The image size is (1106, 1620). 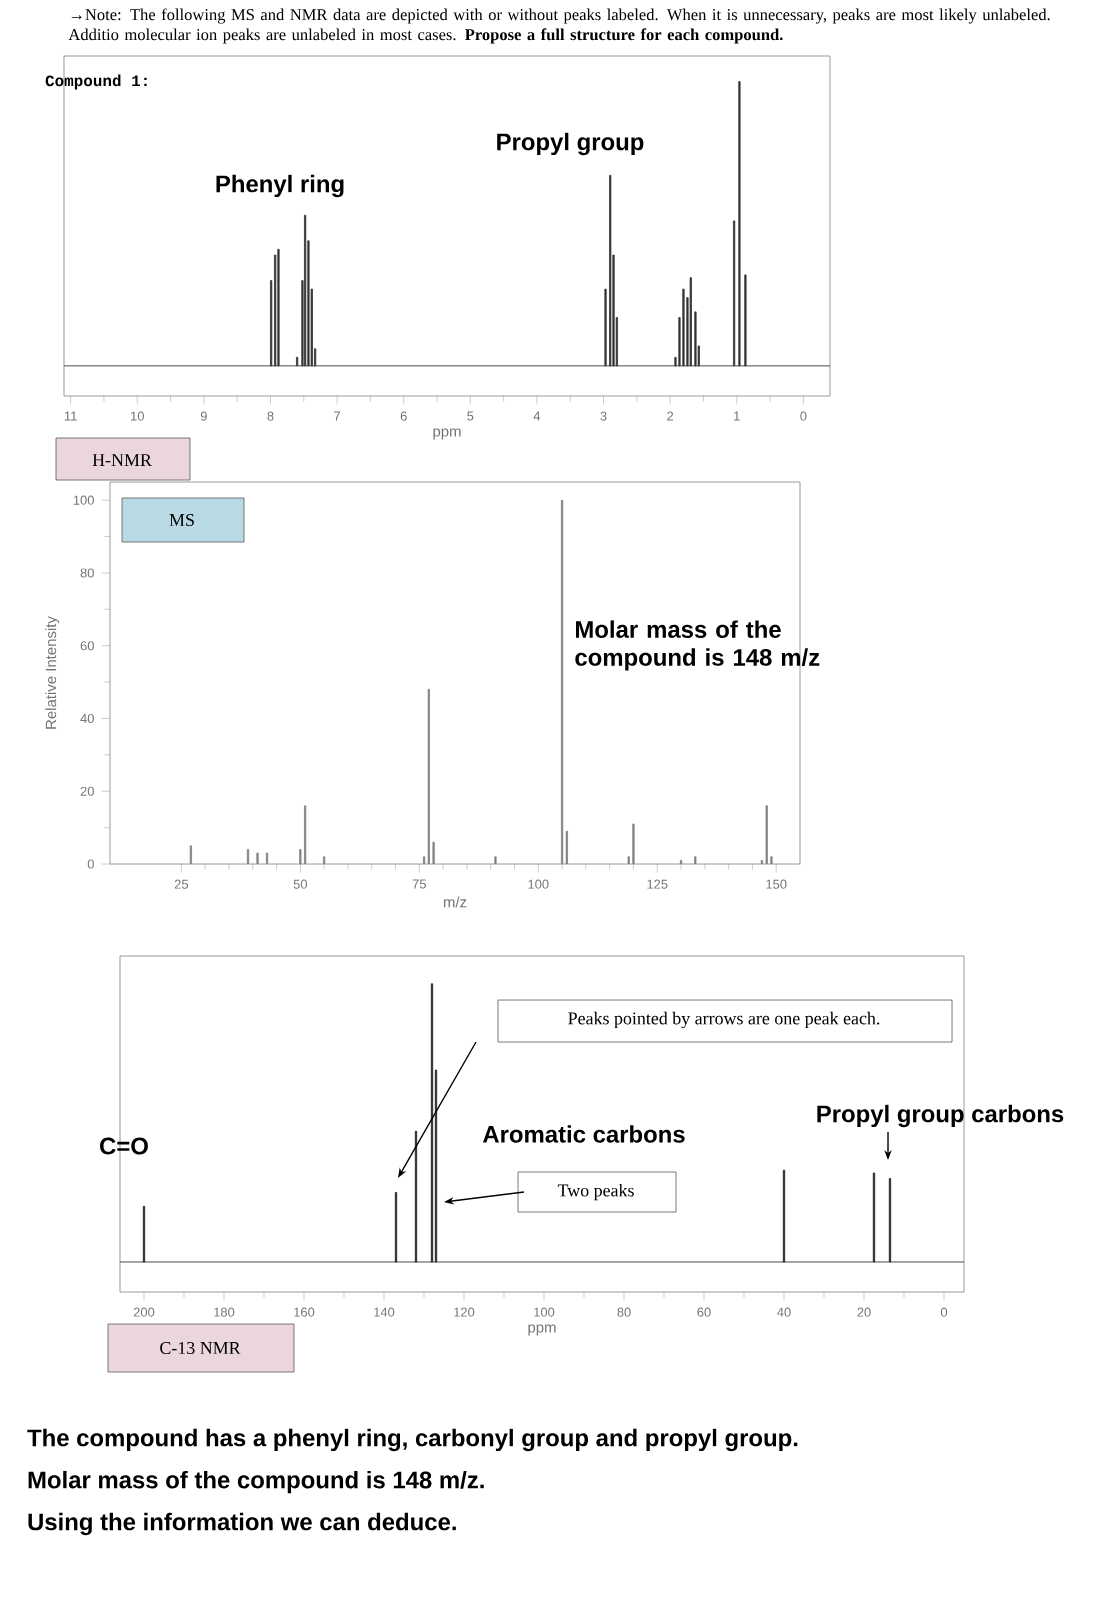 What do you see at coordinates (280, 186) in the screenshot?
I see `annotation: Phenyl ring` at bounding box center [280, 186].